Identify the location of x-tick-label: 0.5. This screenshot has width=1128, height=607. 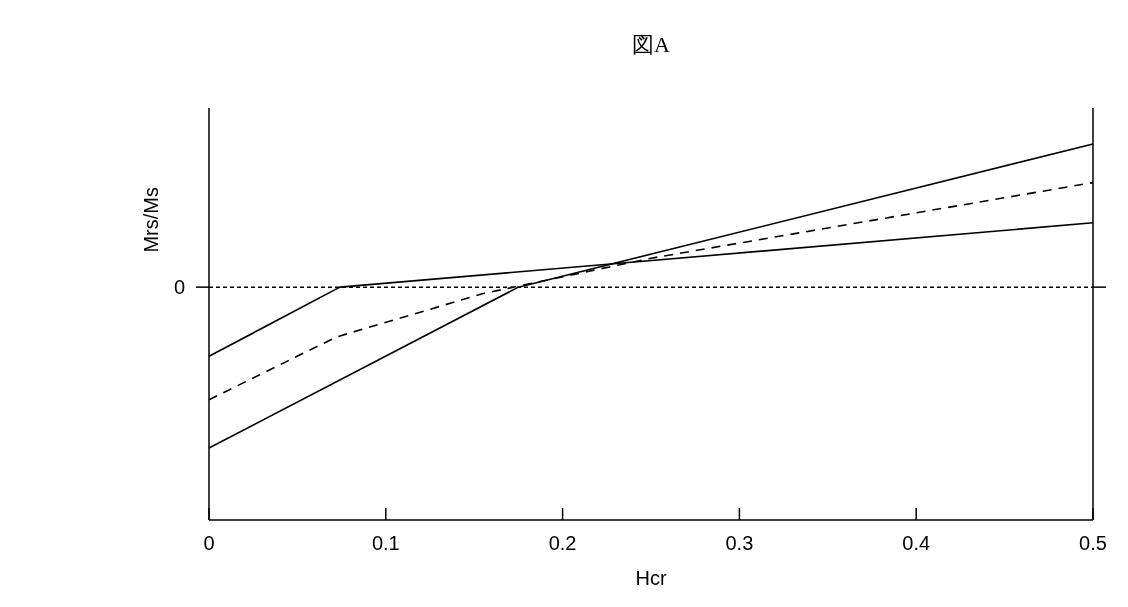
(1093, 543).